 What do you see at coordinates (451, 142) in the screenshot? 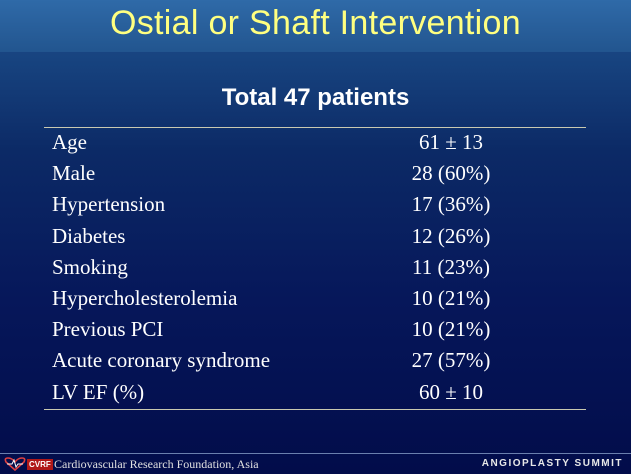
I see `row-value: 61 ± 13` at bounding box center [451, 142].